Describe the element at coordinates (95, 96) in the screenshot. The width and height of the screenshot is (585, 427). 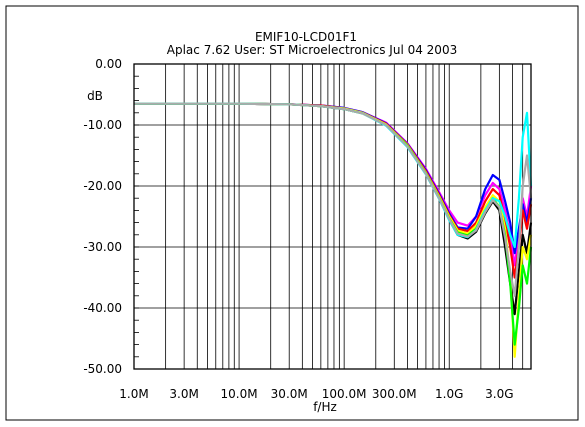
I see `y-axis-label: dB` at that location.